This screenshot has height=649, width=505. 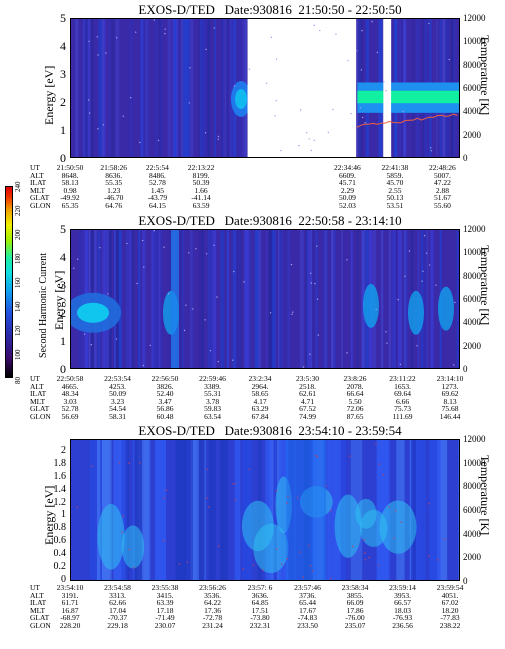 I want to click on ephemeris-value: 59.83, so click(x=212, y=409).